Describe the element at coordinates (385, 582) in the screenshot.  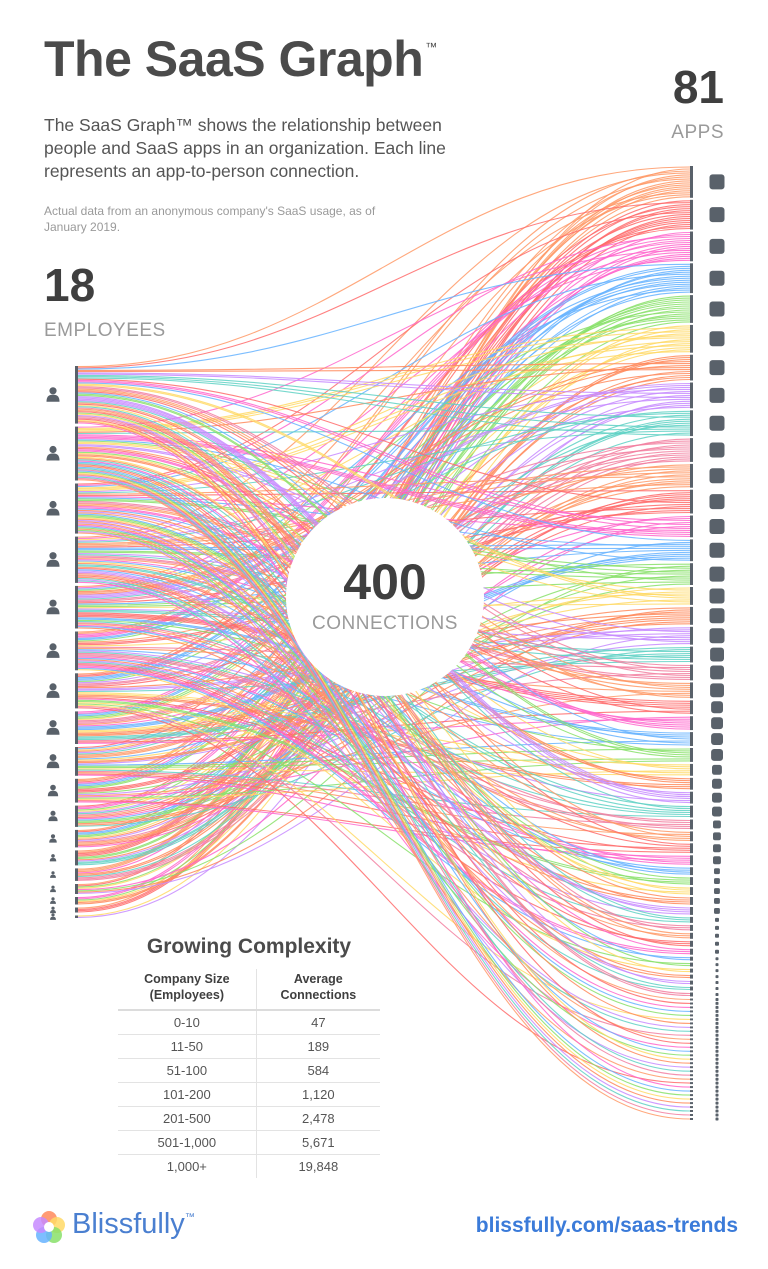
I see `connections-count: 400` at that location.